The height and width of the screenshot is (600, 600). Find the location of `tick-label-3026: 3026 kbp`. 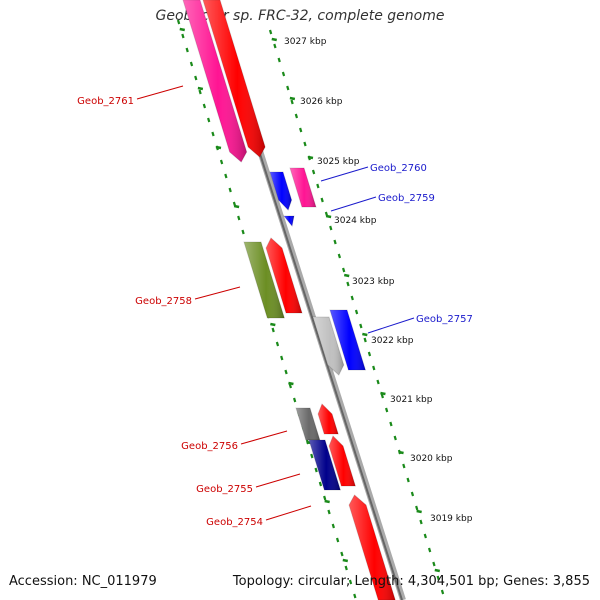

tick-label-3026: 3026 kbp is located at coordinates (321, 102).